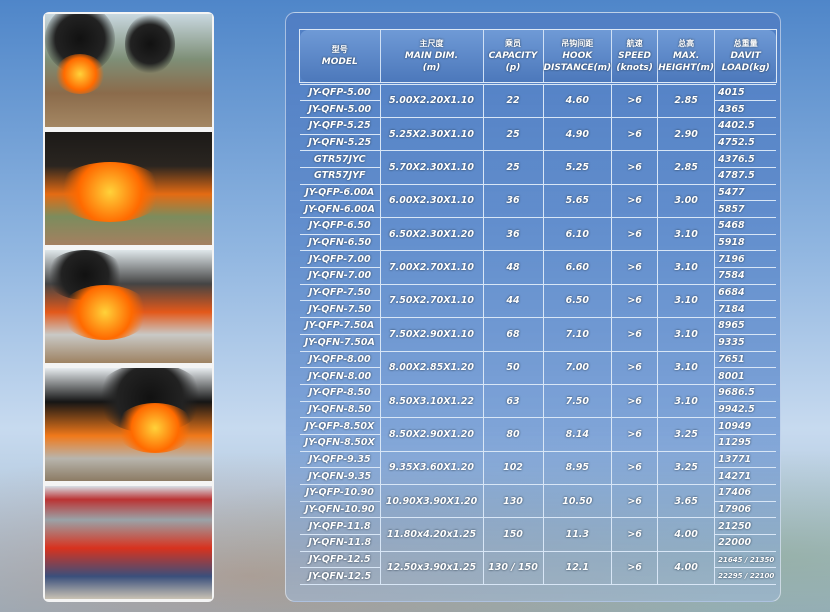 This screenshot has width=830, height=612. What do you see at coordinates (745, 125) in the screenshot?
I see `davit-load-cell: 4402.5` at bounding box center [745, 125].